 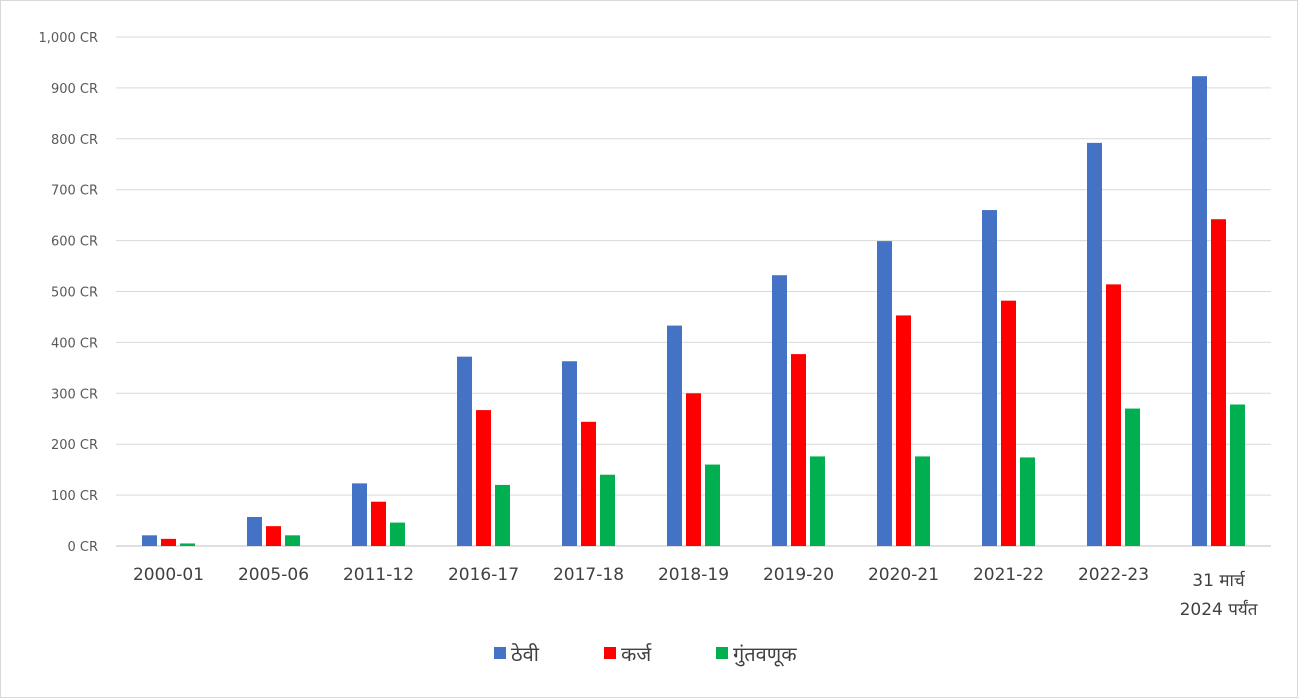 I want to click on legend: ठेवी कर्ज गुंतवणूक, so click(x=645, y=654).